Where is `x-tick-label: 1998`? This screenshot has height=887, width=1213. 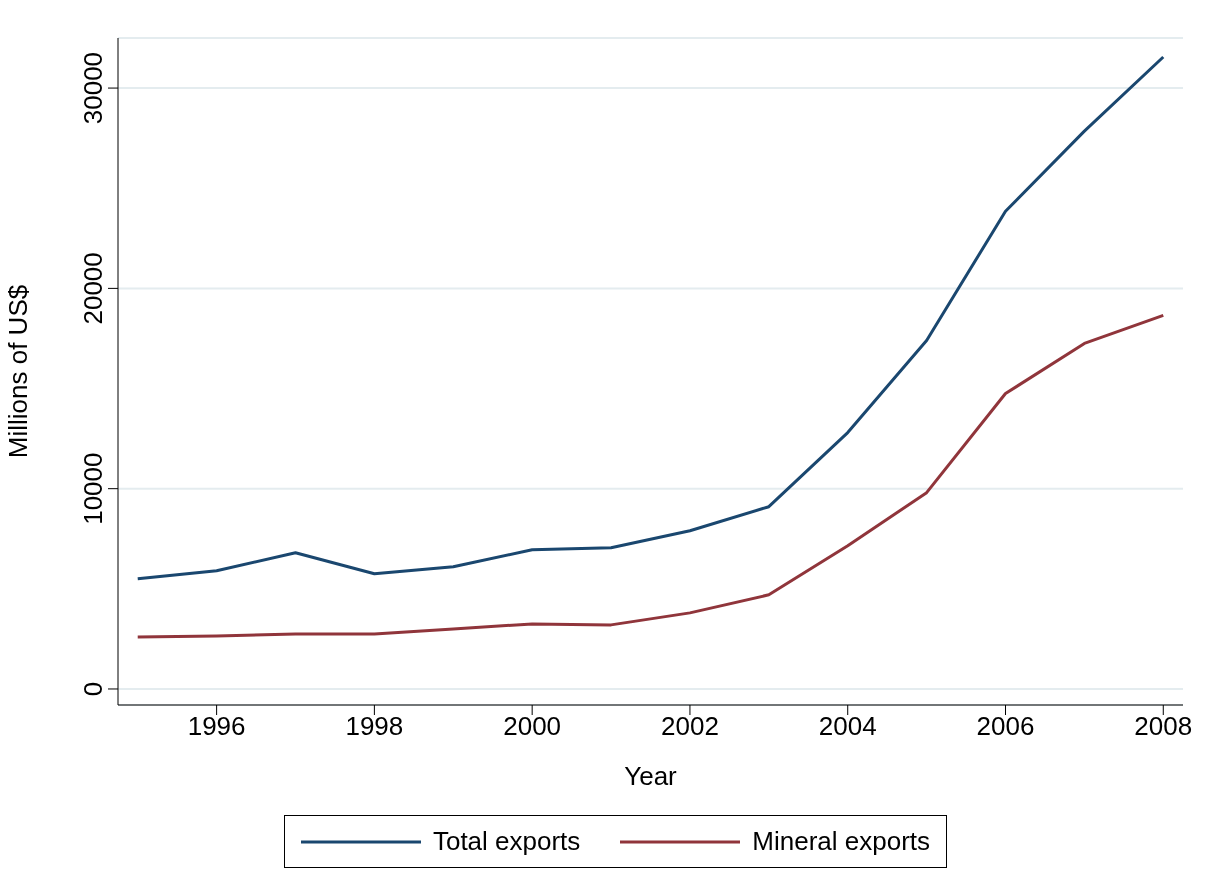 x-tick-label: 1998 is located at coordinates (374, 726).